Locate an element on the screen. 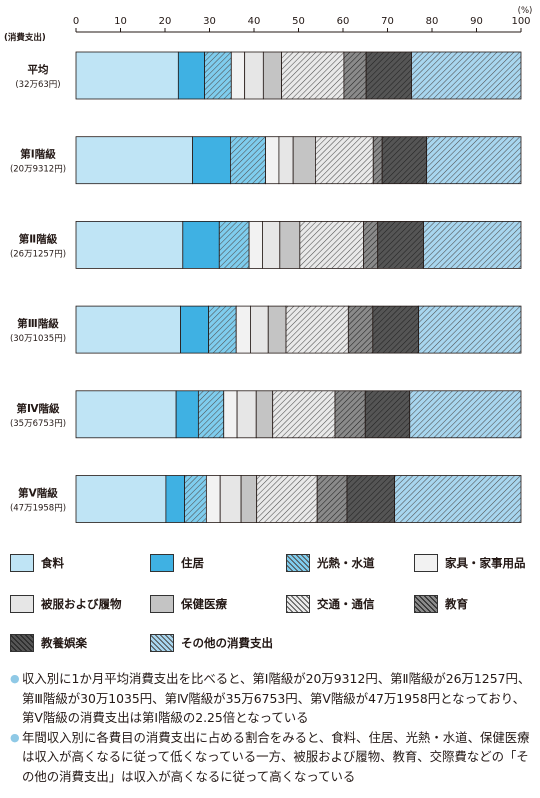  legend-item-transport: 交通・通信 is located at coordinates (330, 604).